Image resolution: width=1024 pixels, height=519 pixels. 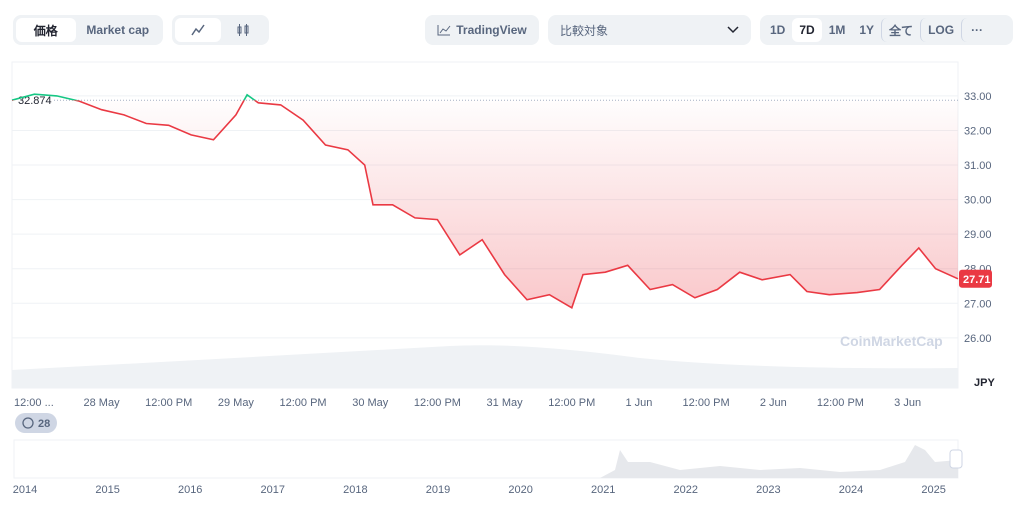 What do you see at coordinates (851, 490) in the screenshot?
I see `navigator-year: 2024` at bounding box center [851, 490].